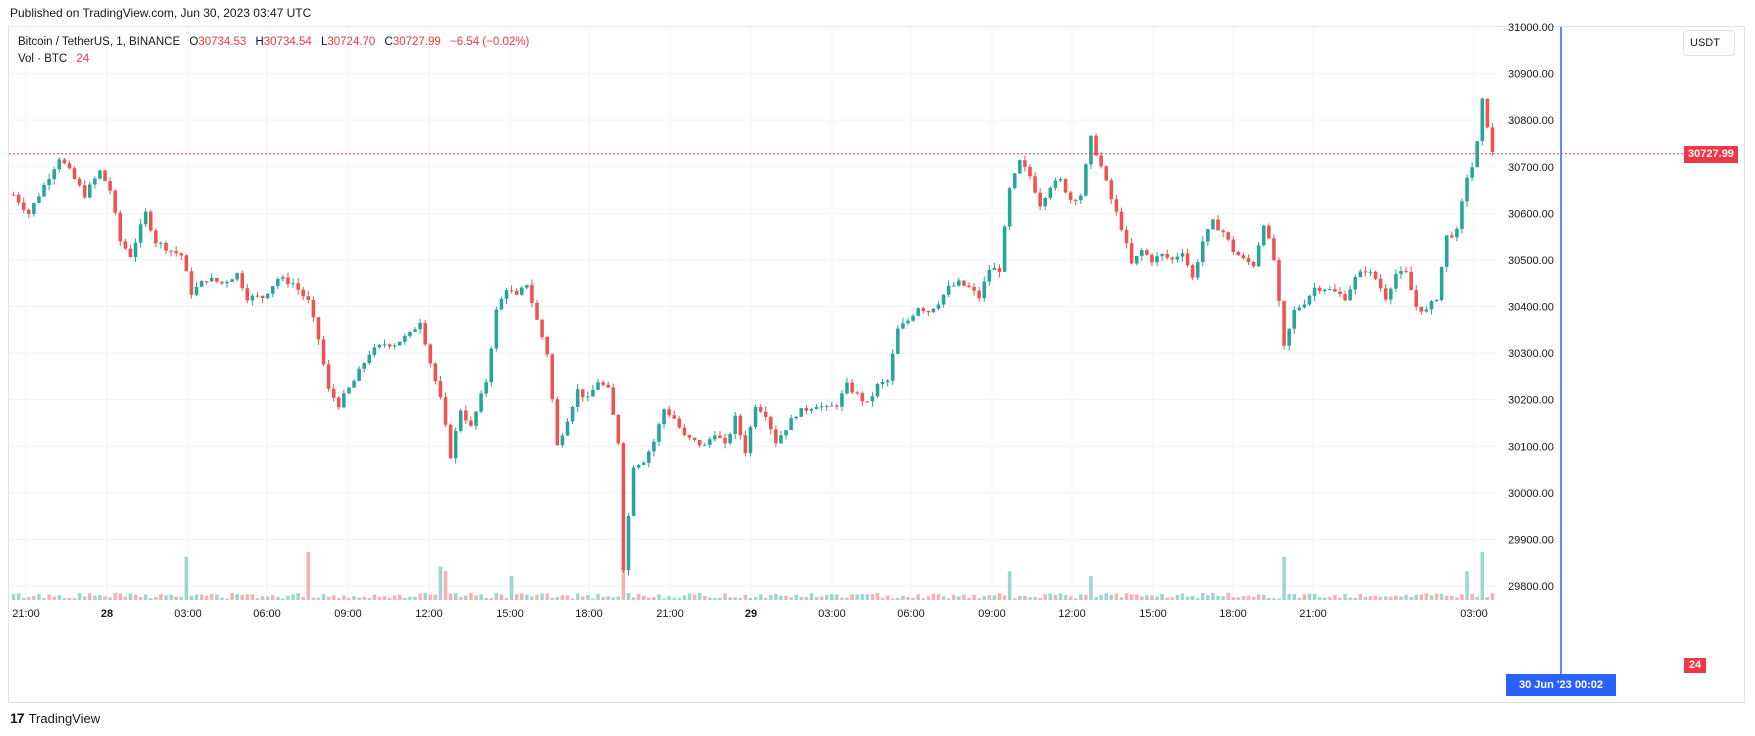  I want to click on last-price-tag: 30727.99, so click(1711, 154).